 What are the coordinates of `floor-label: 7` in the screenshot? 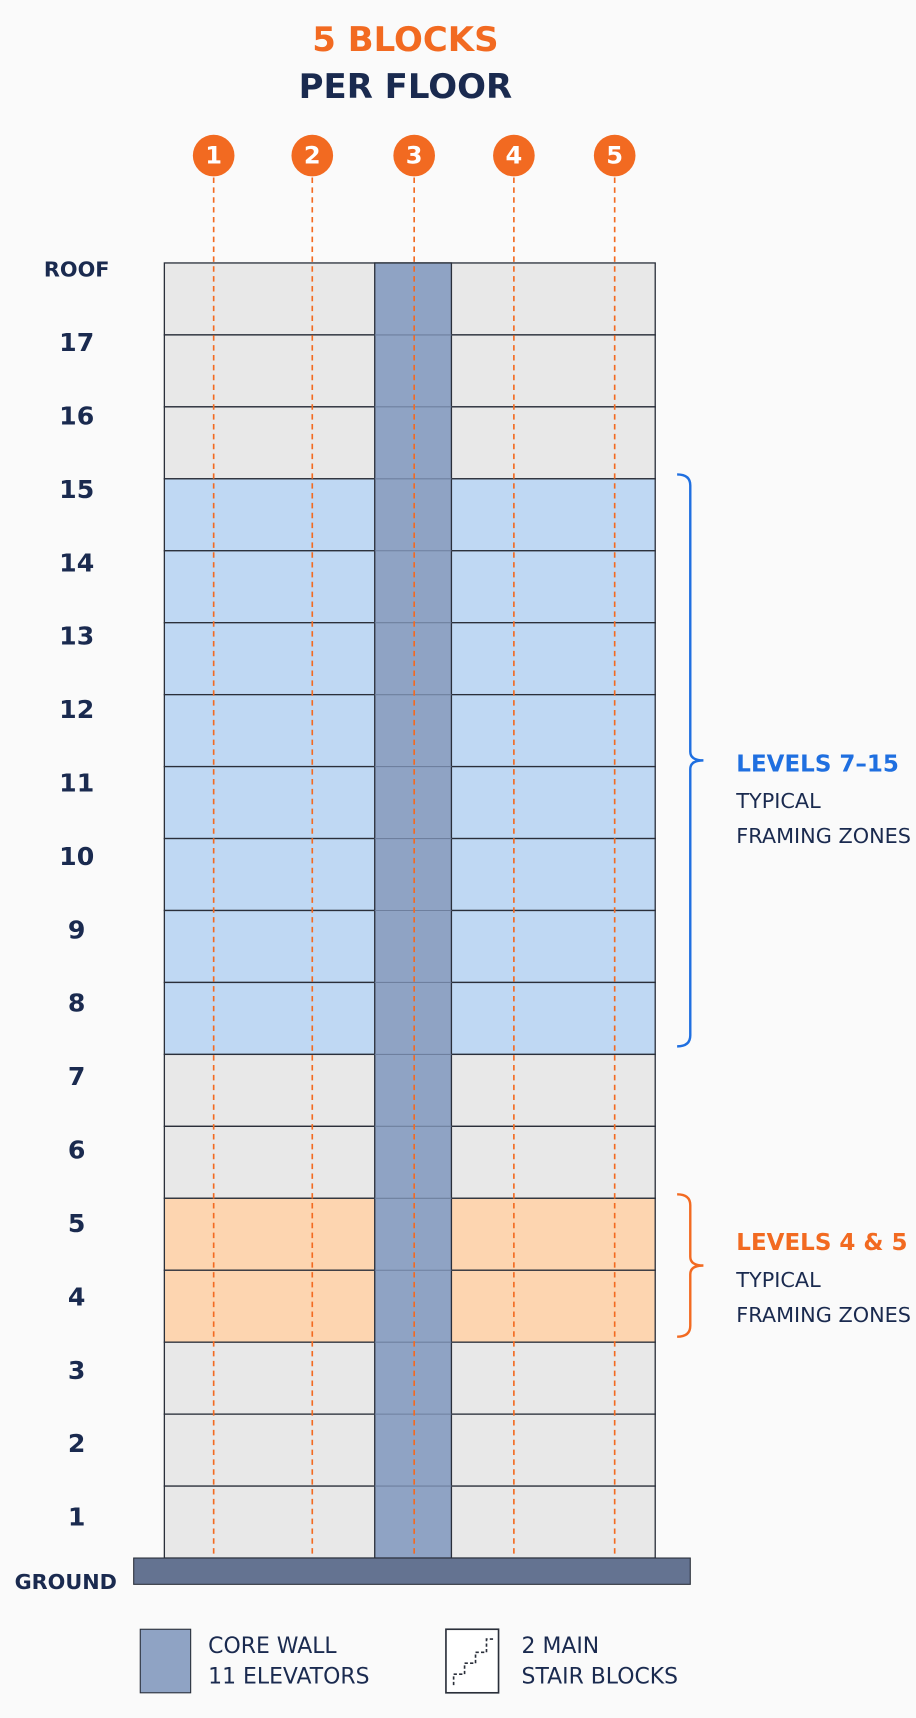 It's located at (77, 1076).